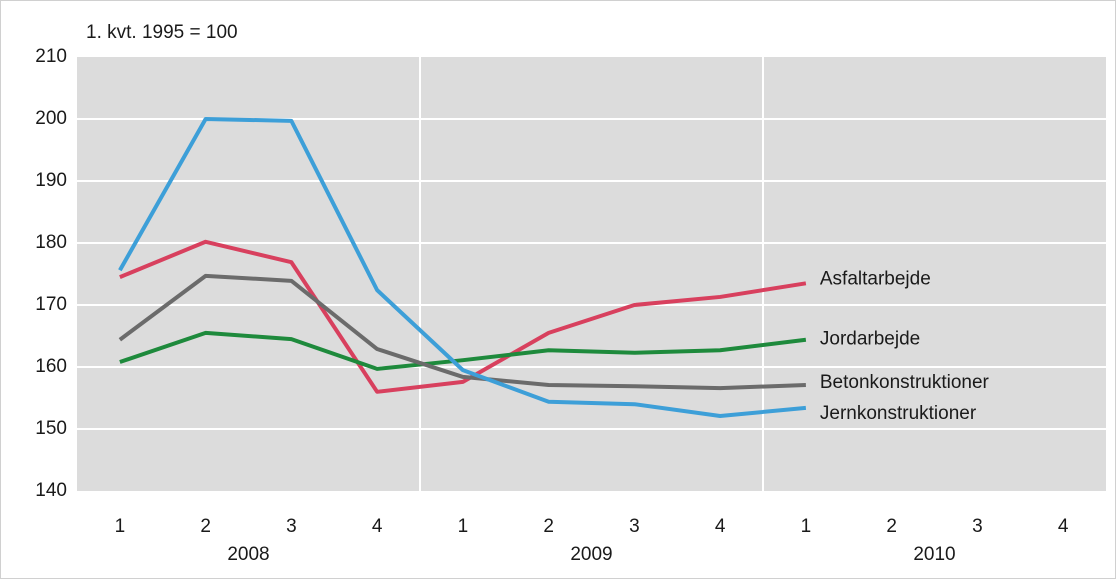 This screenshot has height=579, width=1116. Describe the element at coordinates (898, 413) in the screenshot. I see `series-label: Jernkonstruktioner` at that location.